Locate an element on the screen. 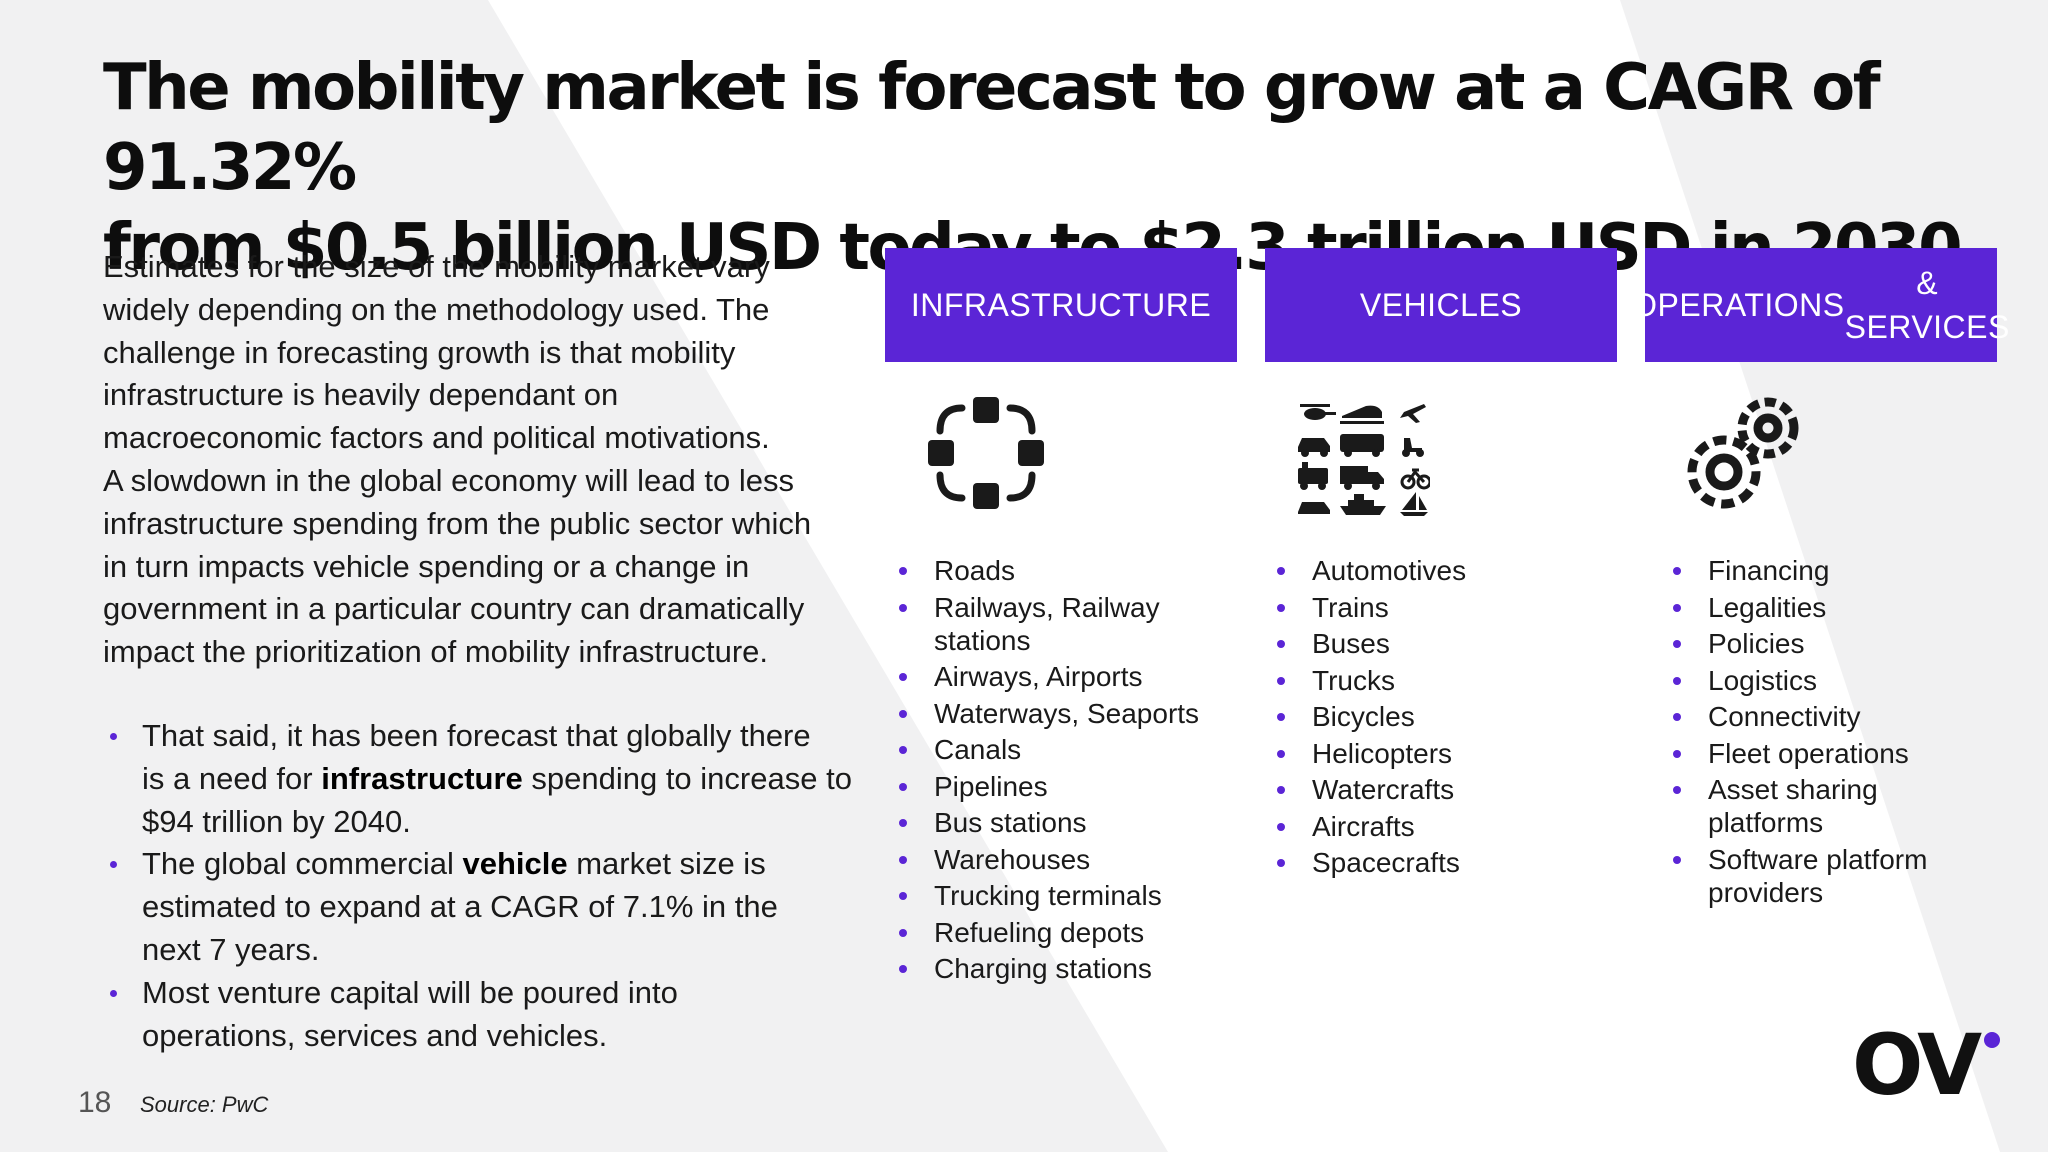 This screenshot has width=2048, height=1152. list-item: Software platform providers is located at coordinates (1816, 876).